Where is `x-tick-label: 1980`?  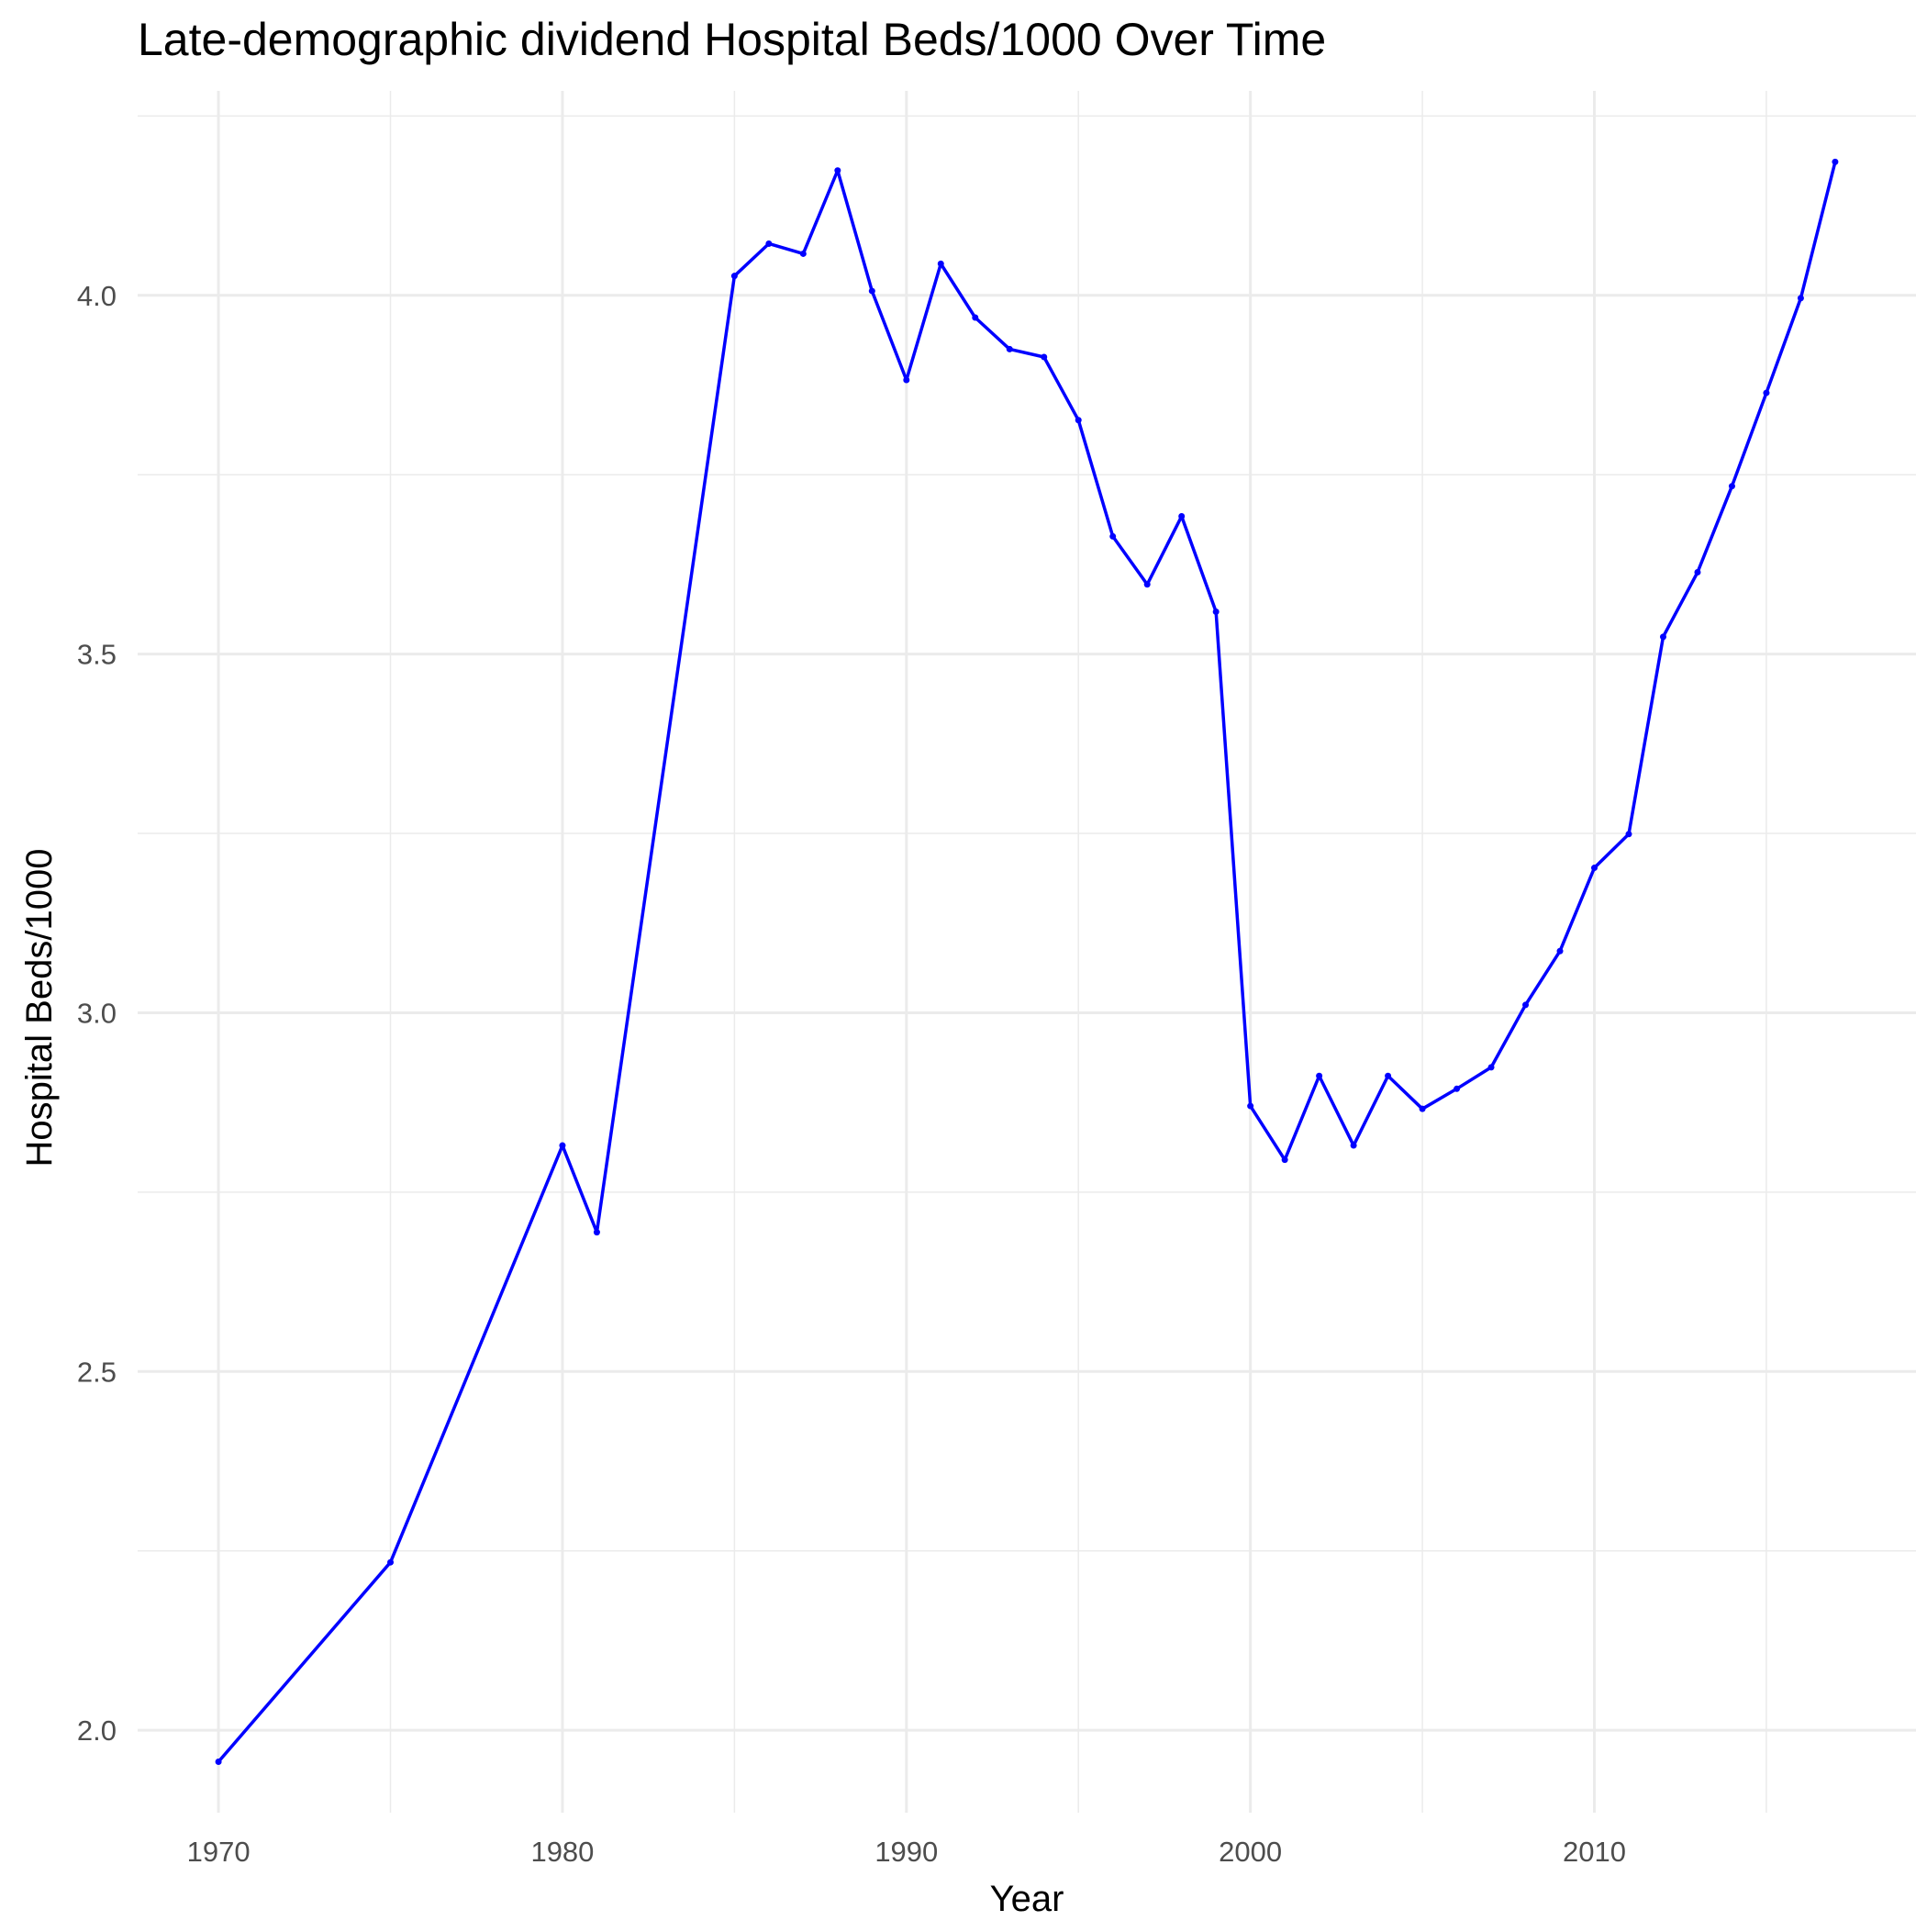 x-tick-label: 1980 is located at coordinates (562, 1852).